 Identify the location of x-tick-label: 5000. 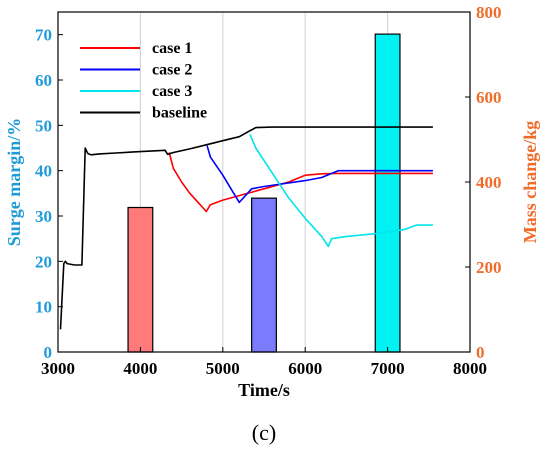
(223, 368).